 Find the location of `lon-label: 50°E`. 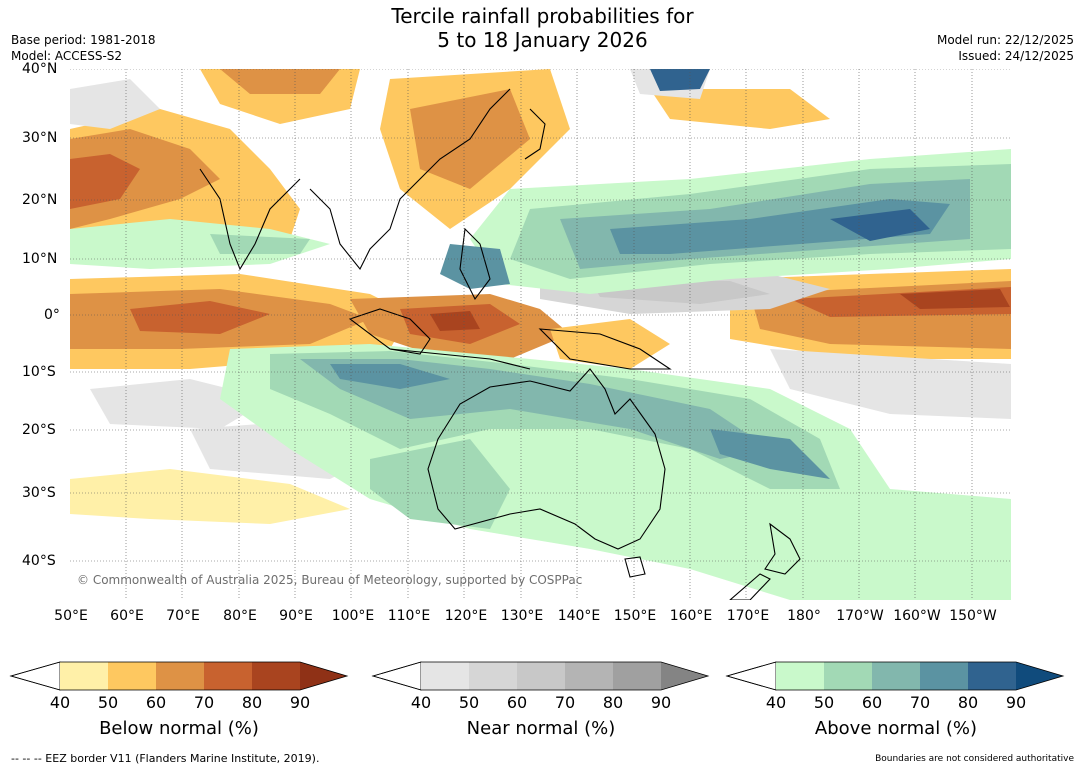

lon-label: 50°E is located at coordinates (71, 616).